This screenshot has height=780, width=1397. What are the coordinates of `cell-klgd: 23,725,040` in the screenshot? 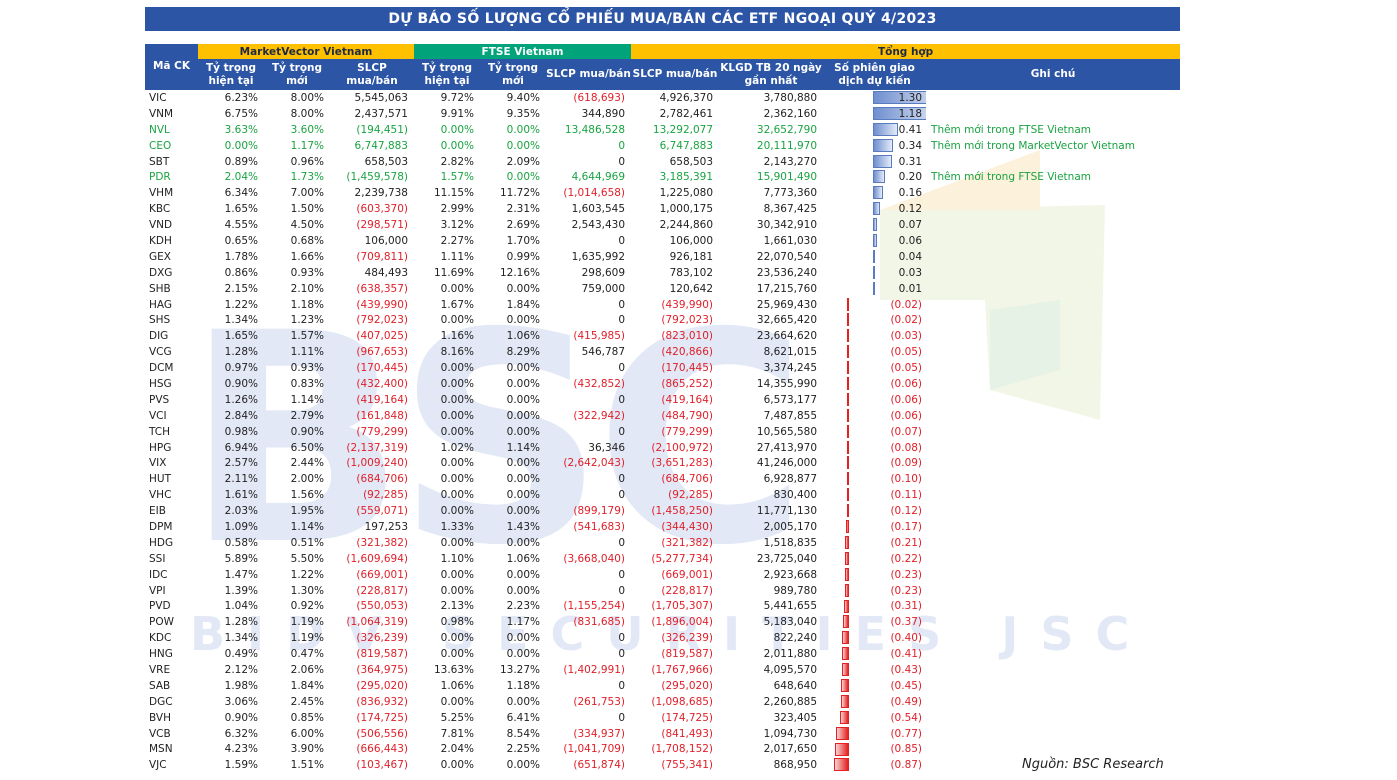 It's located at (787, 558).